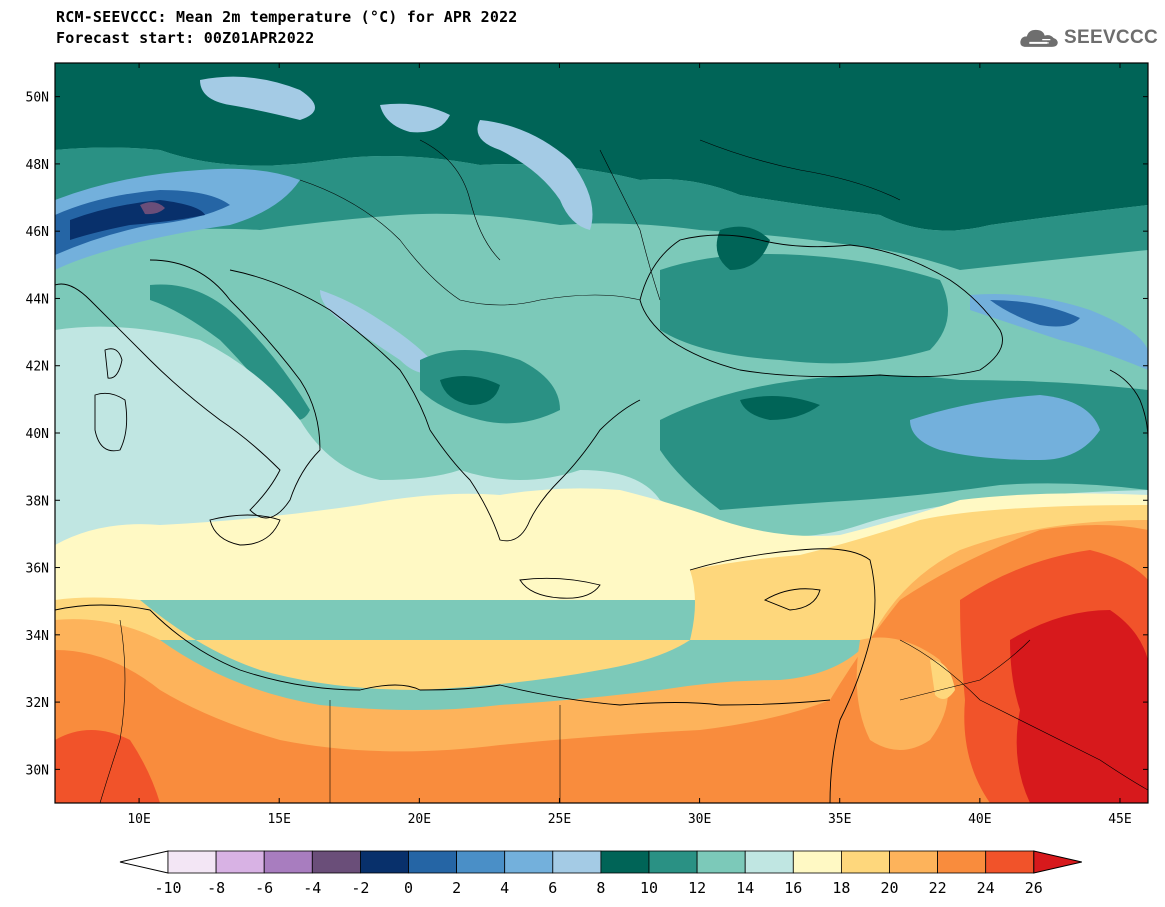  I want to click on colorbar: -10 -8 -6 -4 -2 0 2 4 6 8 10 12 14 16 18 20 22 24 26, so click(600, 873).